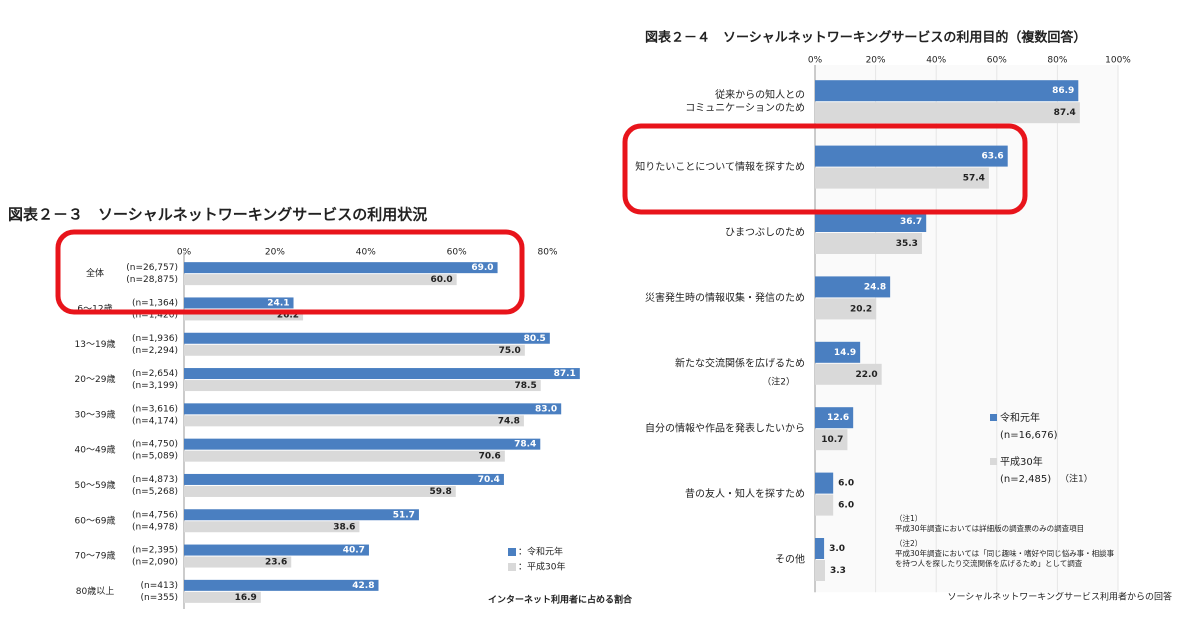 The height and width of the screenshot is (631, 1181). Describe the element at coordinates (155, 551) in the screenshot. I see `n-label: (n=2,395)` at that location.